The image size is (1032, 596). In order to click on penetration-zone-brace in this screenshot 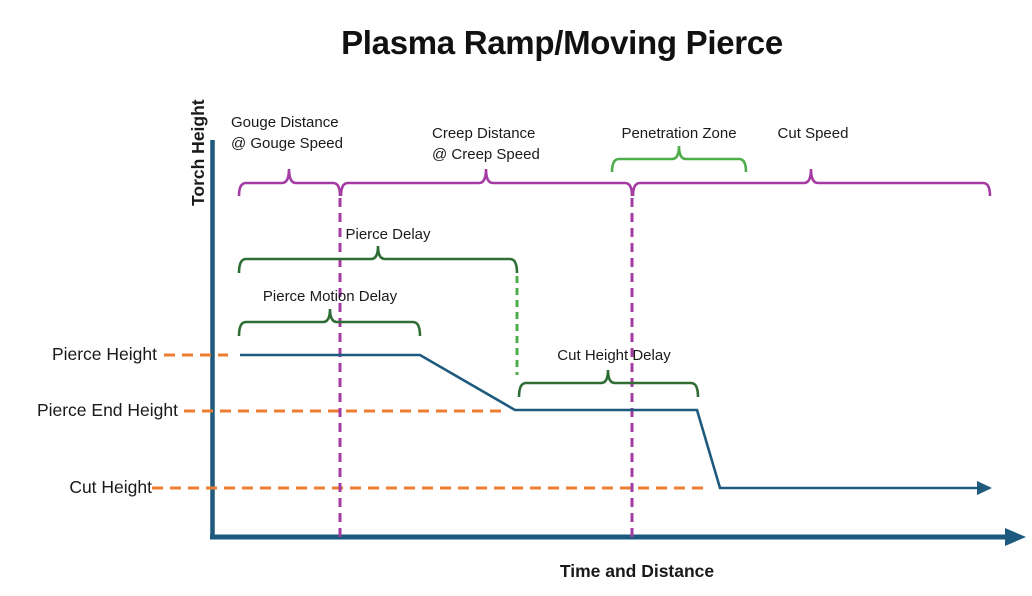, I will do `click(679, 159)`.